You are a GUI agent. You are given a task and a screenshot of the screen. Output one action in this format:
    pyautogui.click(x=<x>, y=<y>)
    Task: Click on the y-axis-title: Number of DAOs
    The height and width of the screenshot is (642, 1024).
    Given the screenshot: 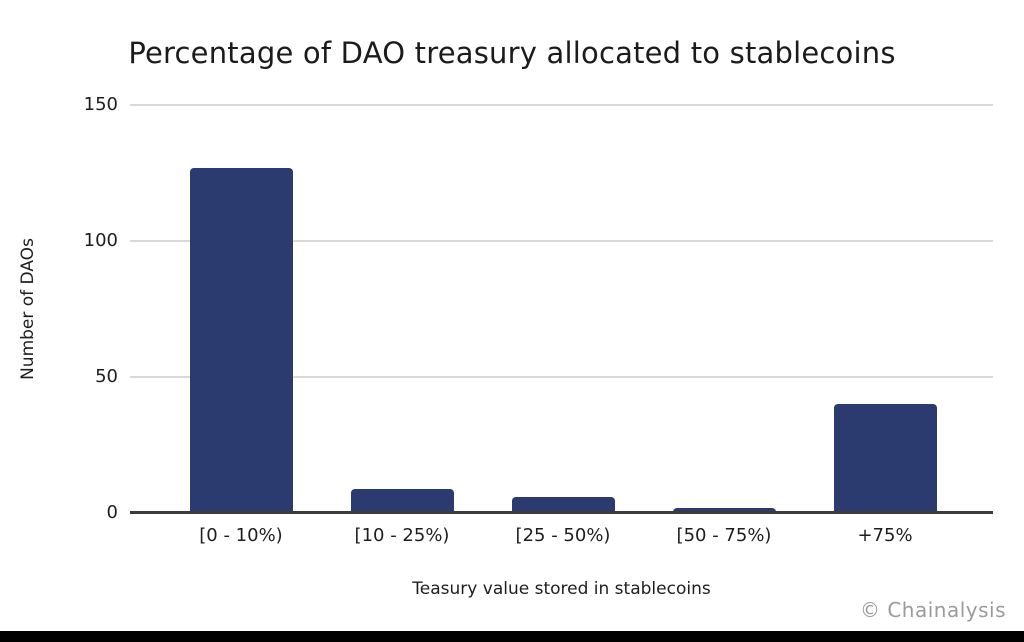 What is the action you would take?
    pyautogui.click(x=28, y=309)
    